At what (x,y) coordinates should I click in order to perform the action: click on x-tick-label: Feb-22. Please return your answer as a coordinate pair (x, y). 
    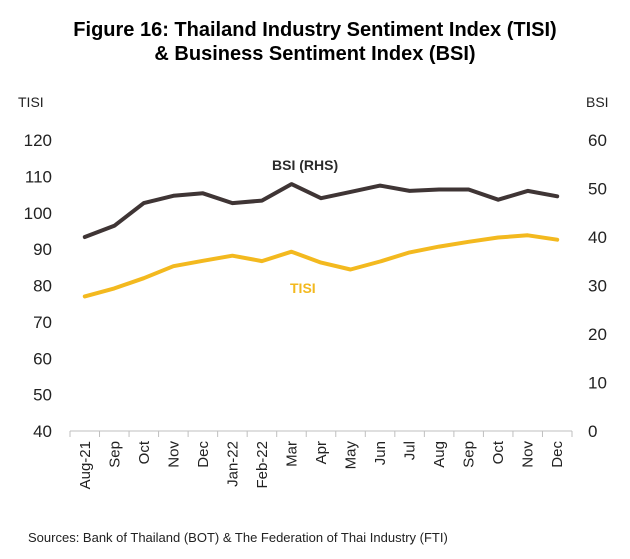
    Looking at the image, I should click on (262, 465).